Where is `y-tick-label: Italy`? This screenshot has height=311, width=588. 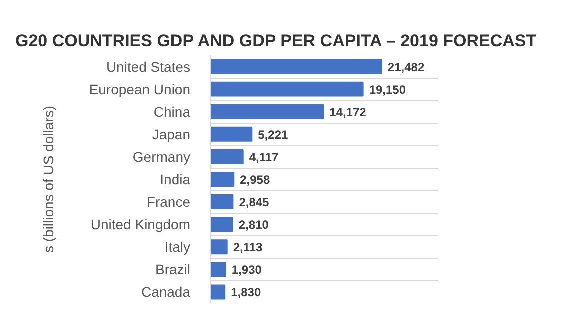 y-tick-label: Italy is located at coordinates (177, 247).